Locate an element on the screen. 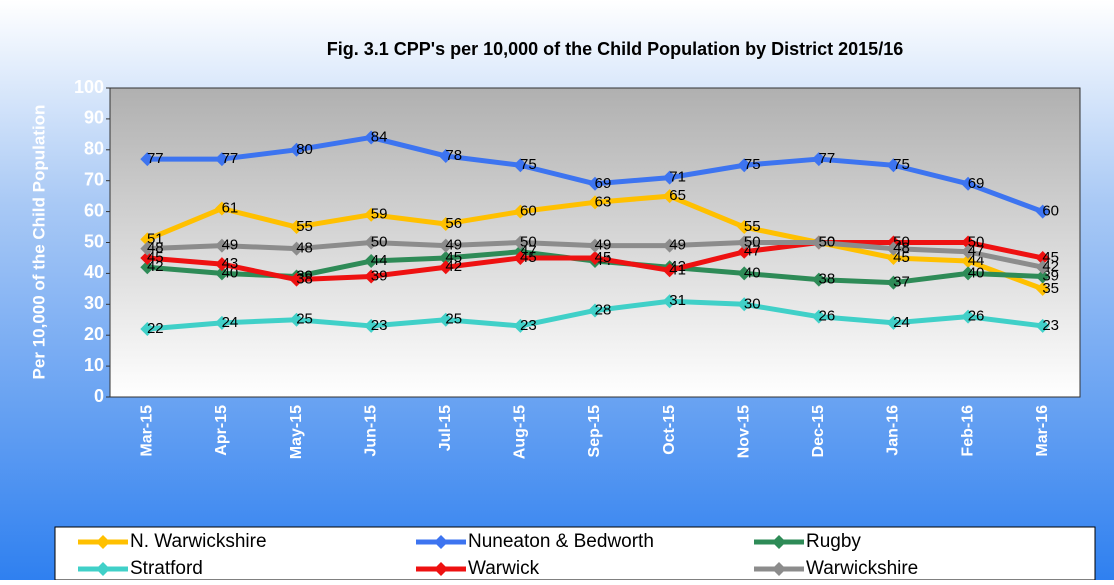 The image size is (1114, 585). y-tick-label: 80 is located at coordinates (94, 149).